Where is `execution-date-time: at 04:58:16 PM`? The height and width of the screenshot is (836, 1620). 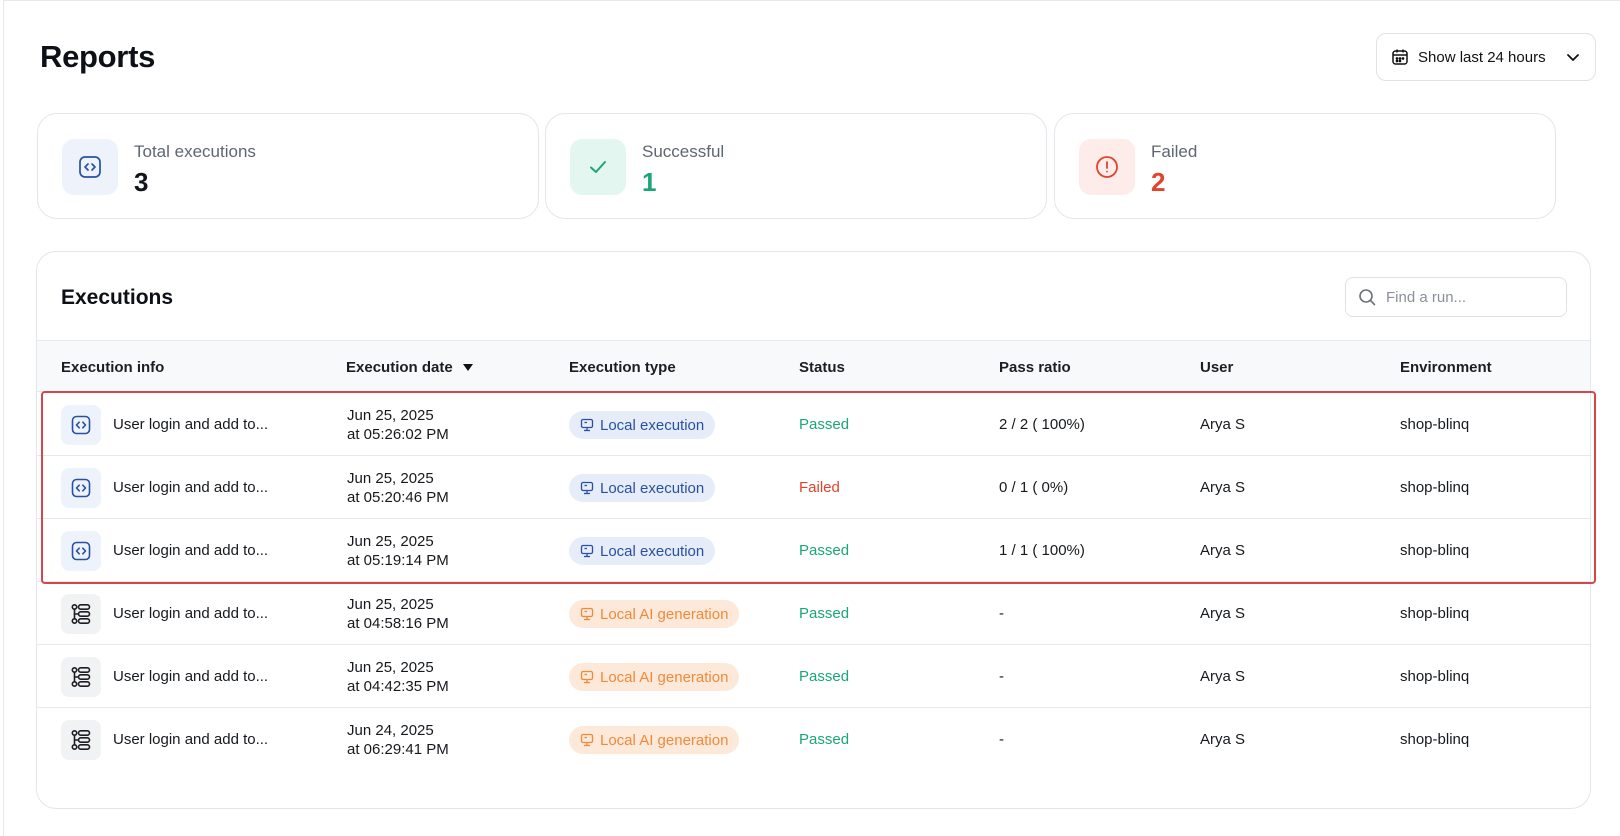
execution-date-time: at 04:58:16 PM is located at coordinates (398, 623).